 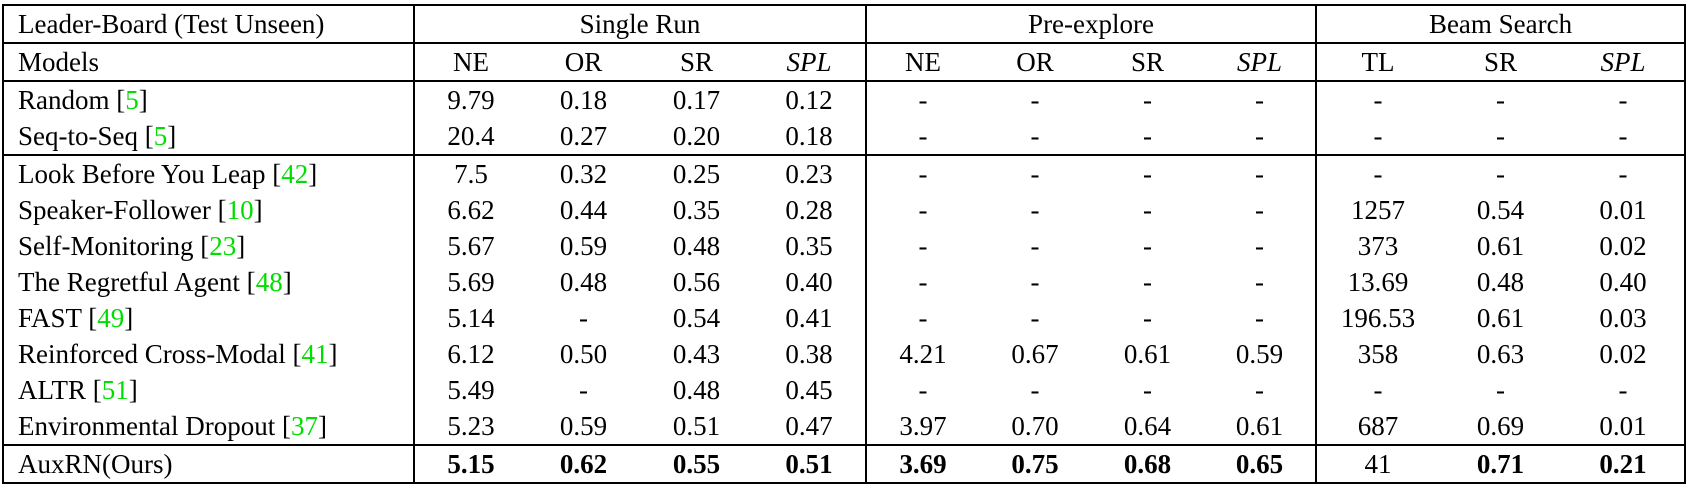 What do you see at coordinates (696, 425) in the screenshot?
I see `value-cell: 0.51` at bounding box center [696, 425].